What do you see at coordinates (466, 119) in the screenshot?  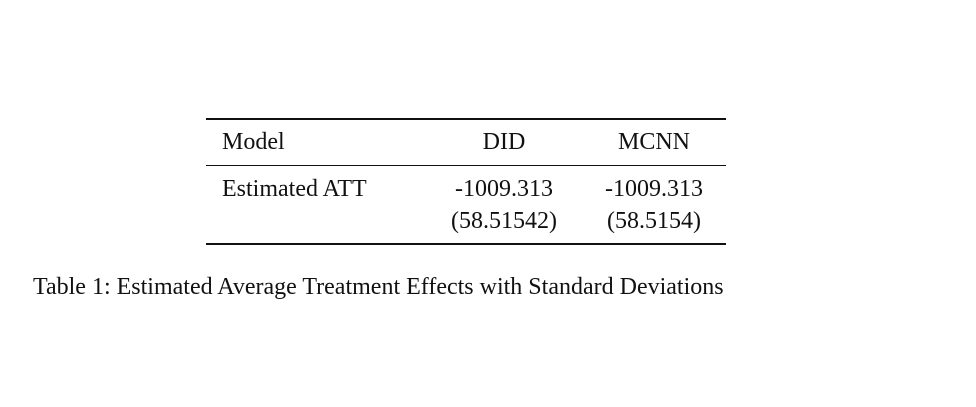 I see `table-top-rule` at bounding box center [466, 119].